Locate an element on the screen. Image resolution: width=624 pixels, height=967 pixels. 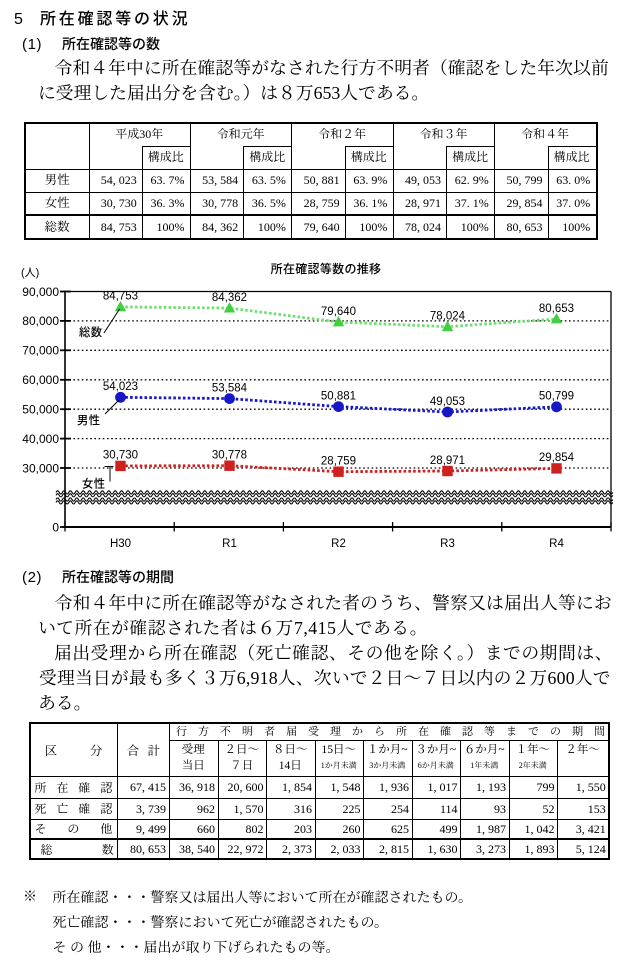
svg-text: 50,881 is located at coordinates (338, 396).